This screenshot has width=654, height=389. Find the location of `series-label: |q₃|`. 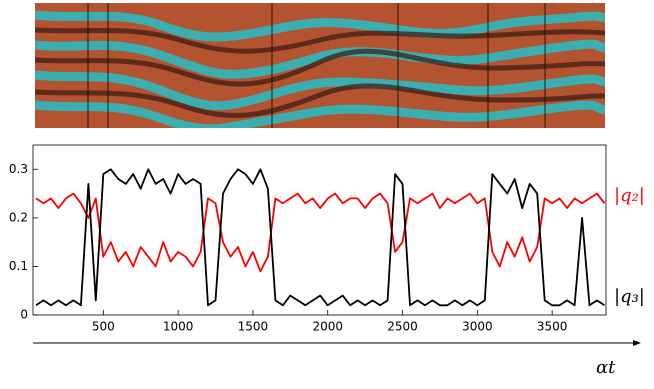

series-label: |q₃| is located at coordinates (629, 296).